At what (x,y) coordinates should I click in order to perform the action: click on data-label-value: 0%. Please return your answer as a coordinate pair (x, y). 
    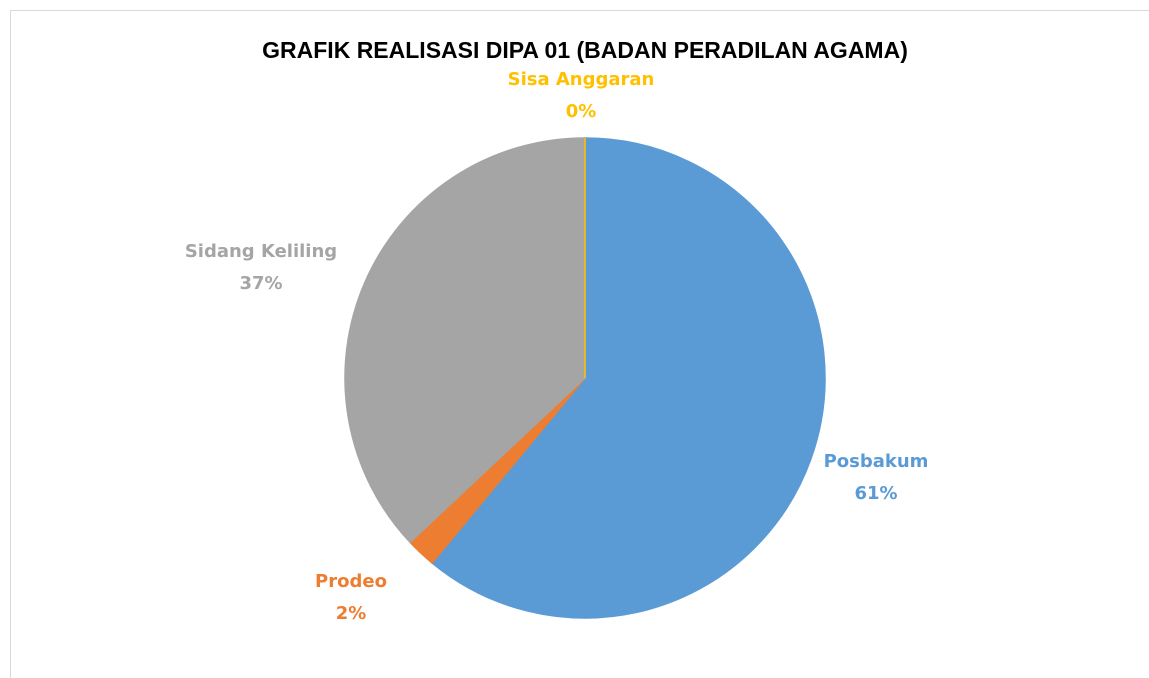
    Looking at the image, I should click on (581, 111).